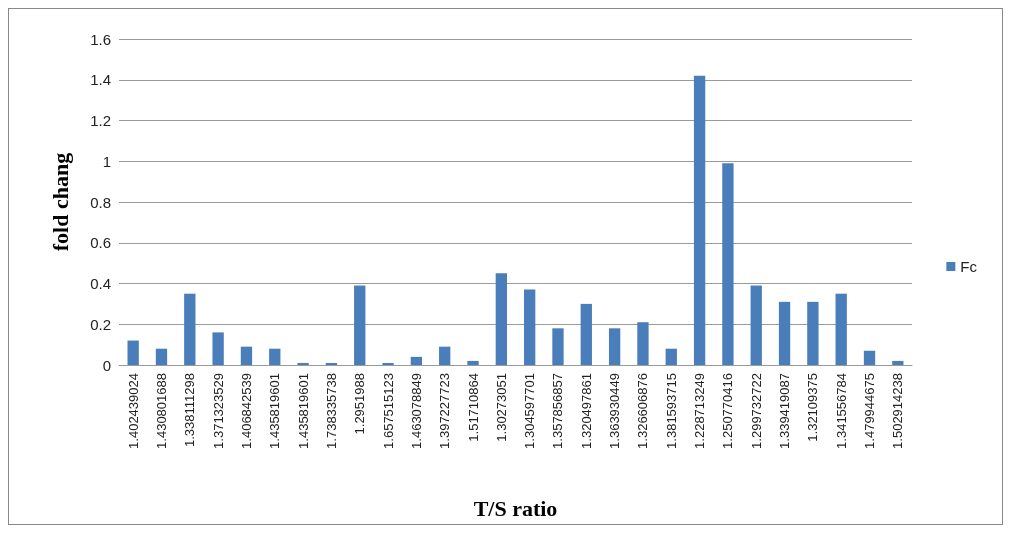  What do you see at coordinates (161, 411) in the screenshot?
I see `x-tick-label: 1.430801688` at bounding box center [161, 411].